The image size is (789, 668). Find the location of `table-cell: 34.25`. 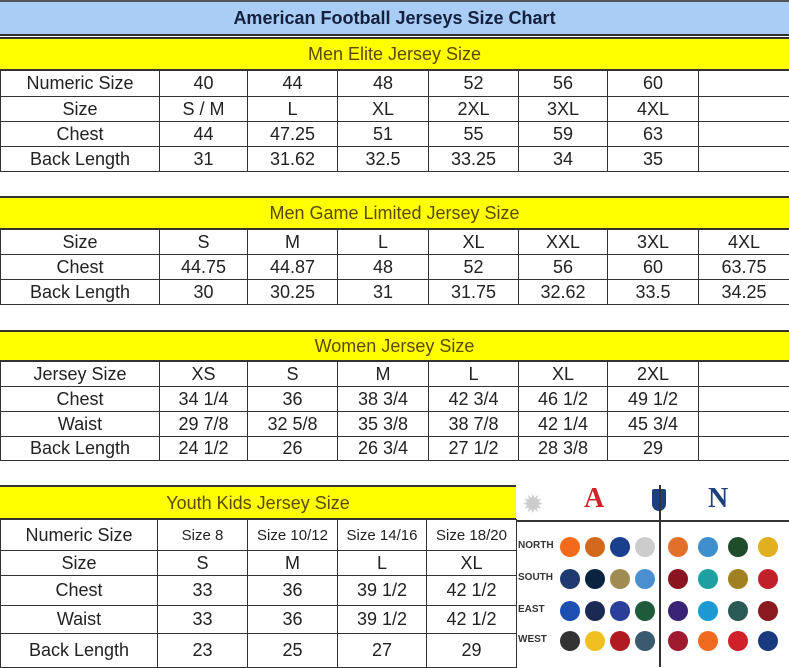

table-cell: 34.25 is located at coordinates (744, 292).